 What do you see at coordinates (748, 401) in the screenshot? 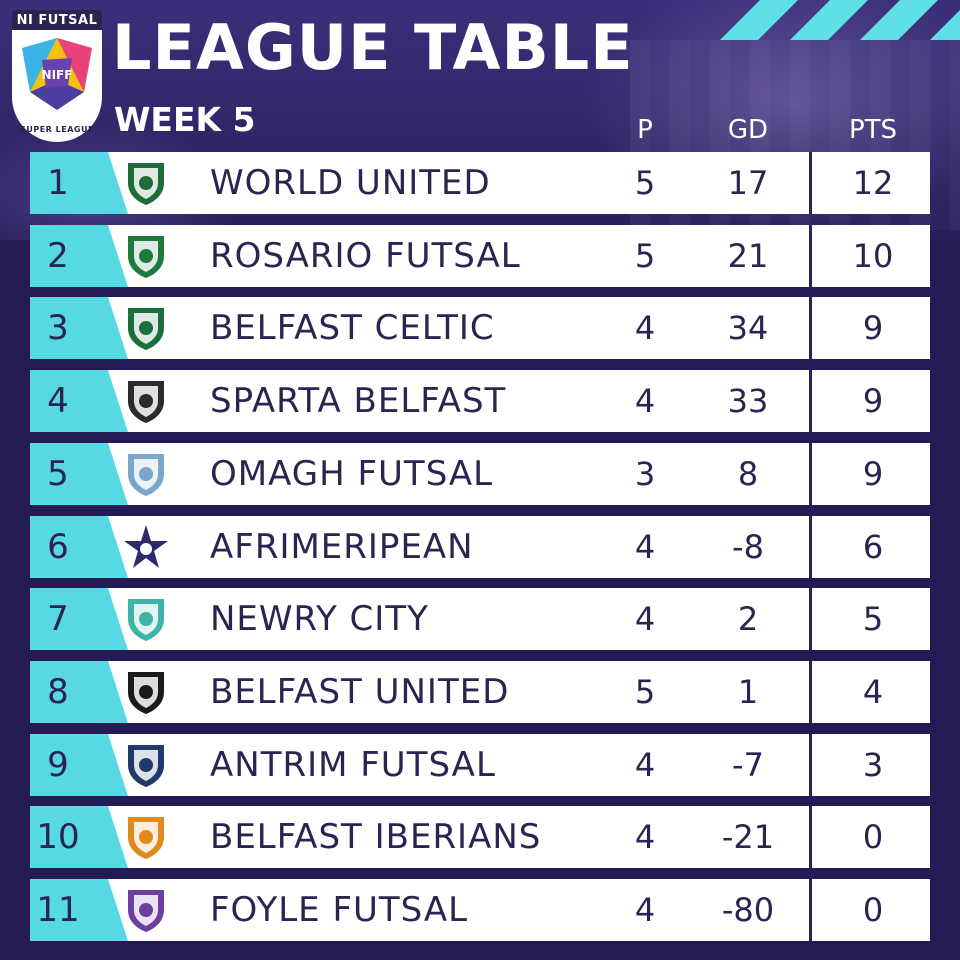
I see `goal-difference-value: 33` at bounding box center [748, 401].